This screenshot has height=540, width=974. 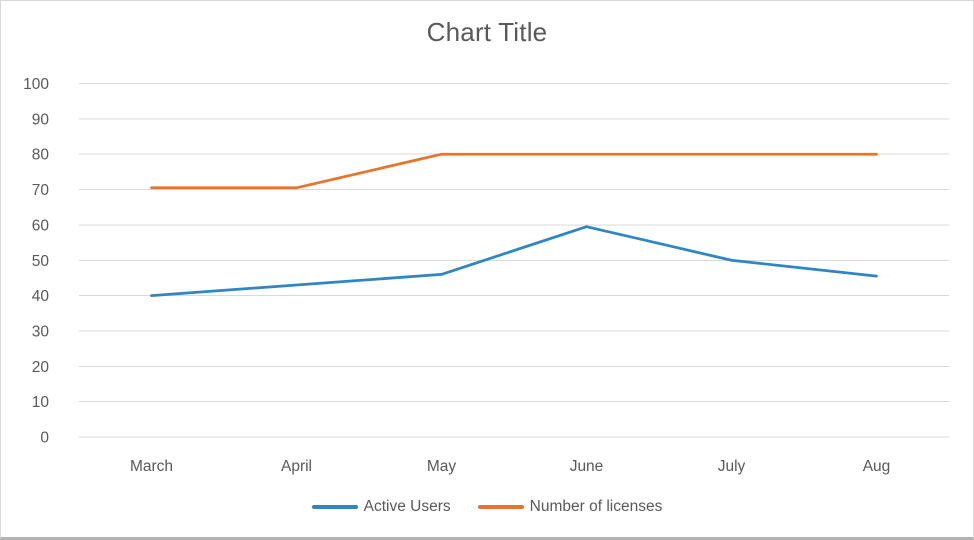 What do you see at coordinates (407, 506) in the screenshot?
I see `legend-label: Active Users` at bounding box center [407, 506].